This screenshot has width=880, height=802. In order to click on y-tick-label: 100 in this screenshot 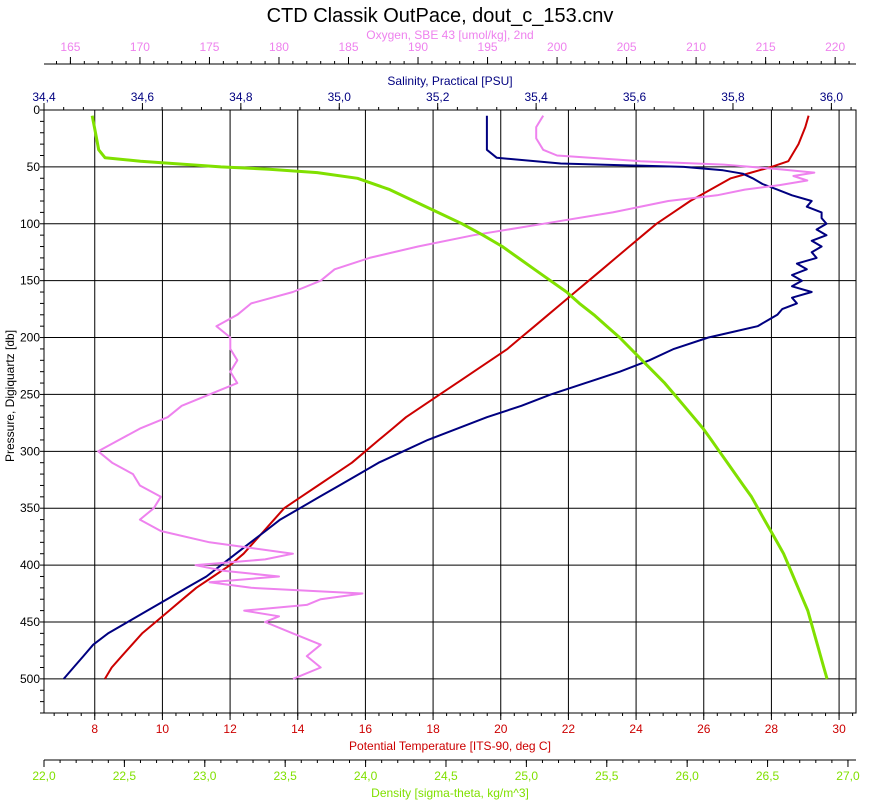, I will do `click(30, 224)`.